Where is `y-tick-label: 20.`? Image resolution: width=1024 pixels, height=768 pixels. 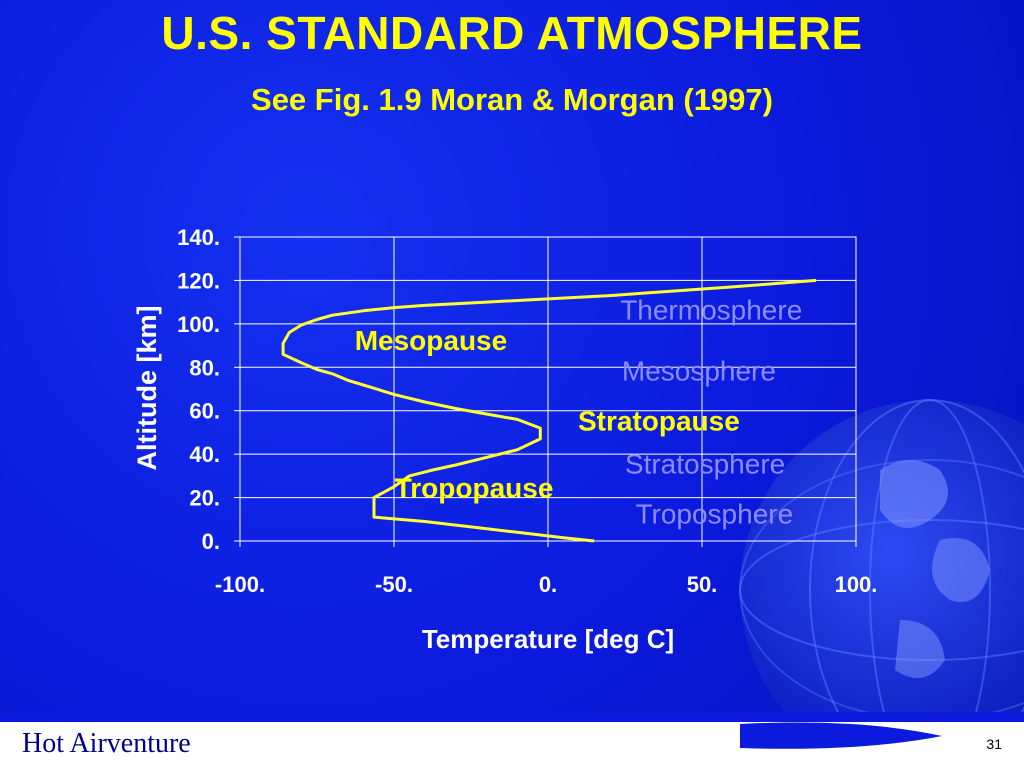 y-tick-label: 20. is located at coordinates (204, 498).